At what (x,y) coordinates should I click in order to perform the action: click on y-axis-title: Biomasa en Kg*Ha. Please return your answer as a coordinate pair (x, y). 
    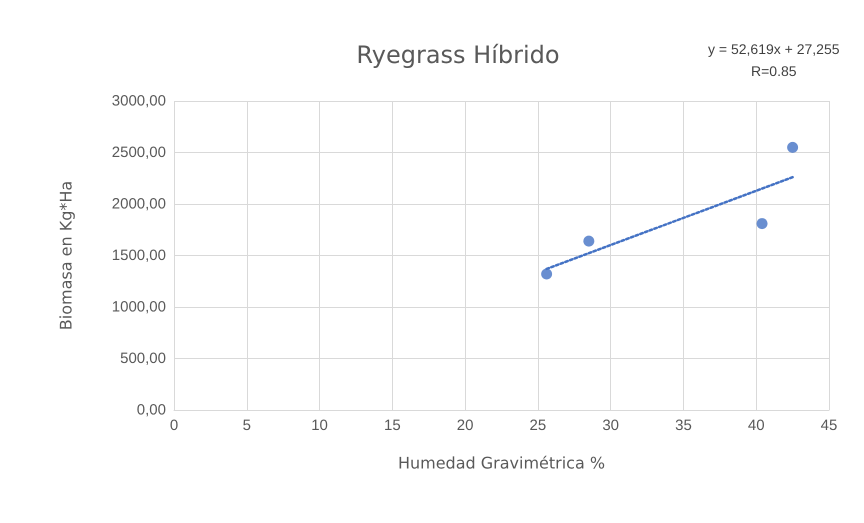
    Looking at the image, I should click on (66, 255).